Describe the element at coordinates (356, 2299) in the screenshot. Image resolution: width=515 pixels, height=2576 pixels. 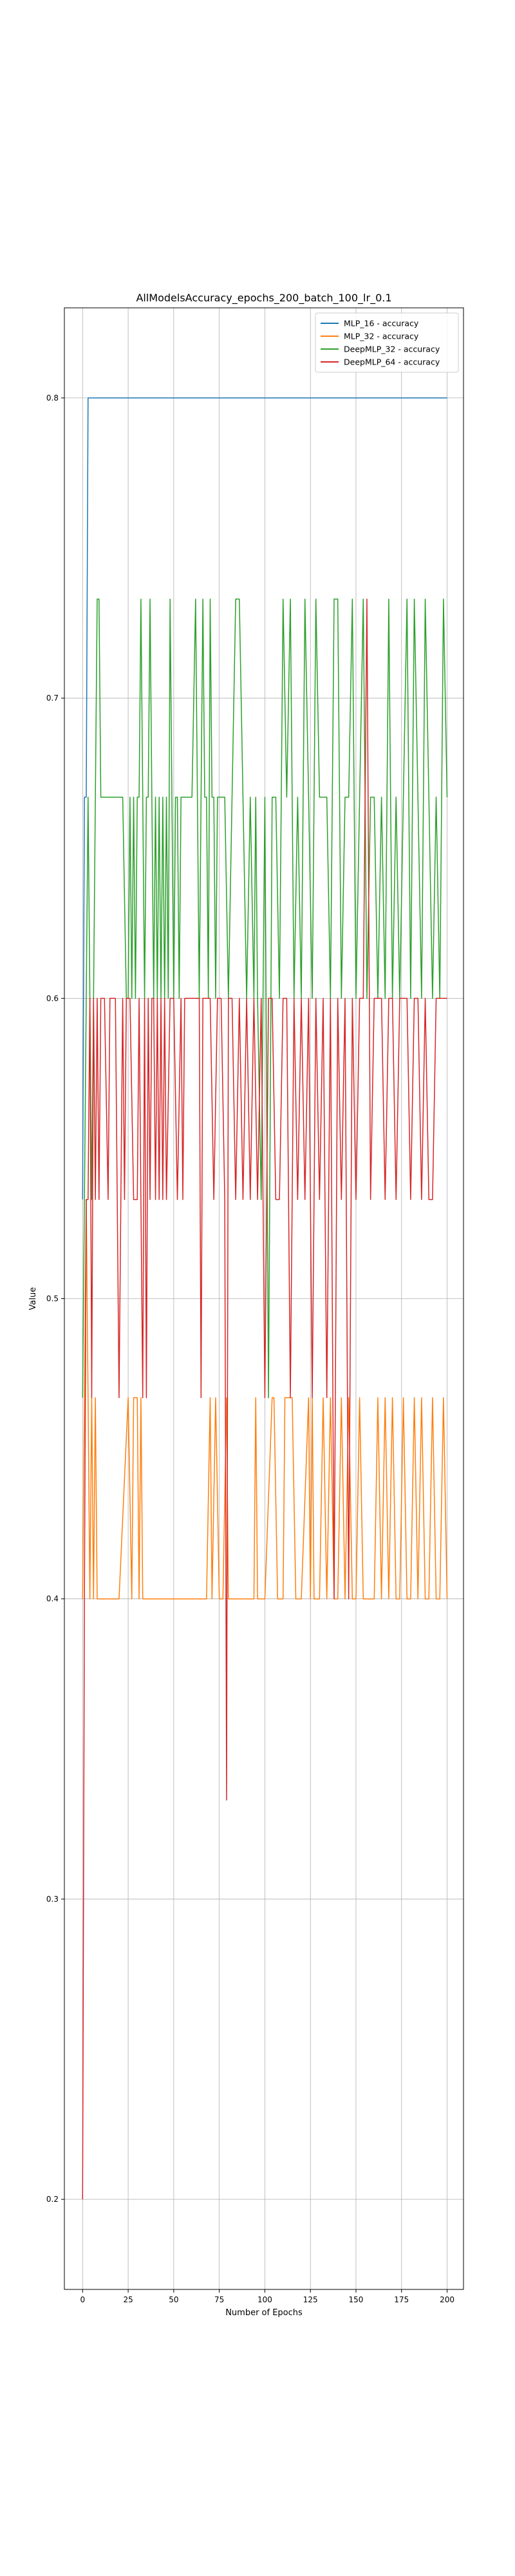
I see `x-tick-label: 150` at that location.